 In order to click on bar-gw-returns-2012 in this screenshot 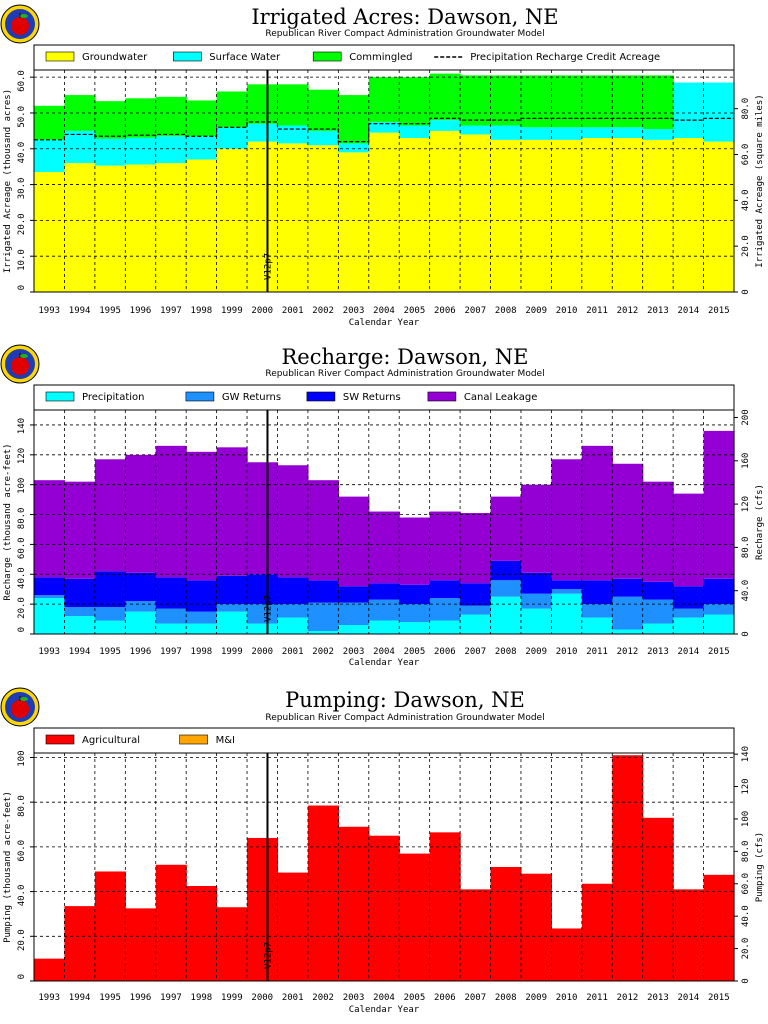, I will do `click(628, 613)`.